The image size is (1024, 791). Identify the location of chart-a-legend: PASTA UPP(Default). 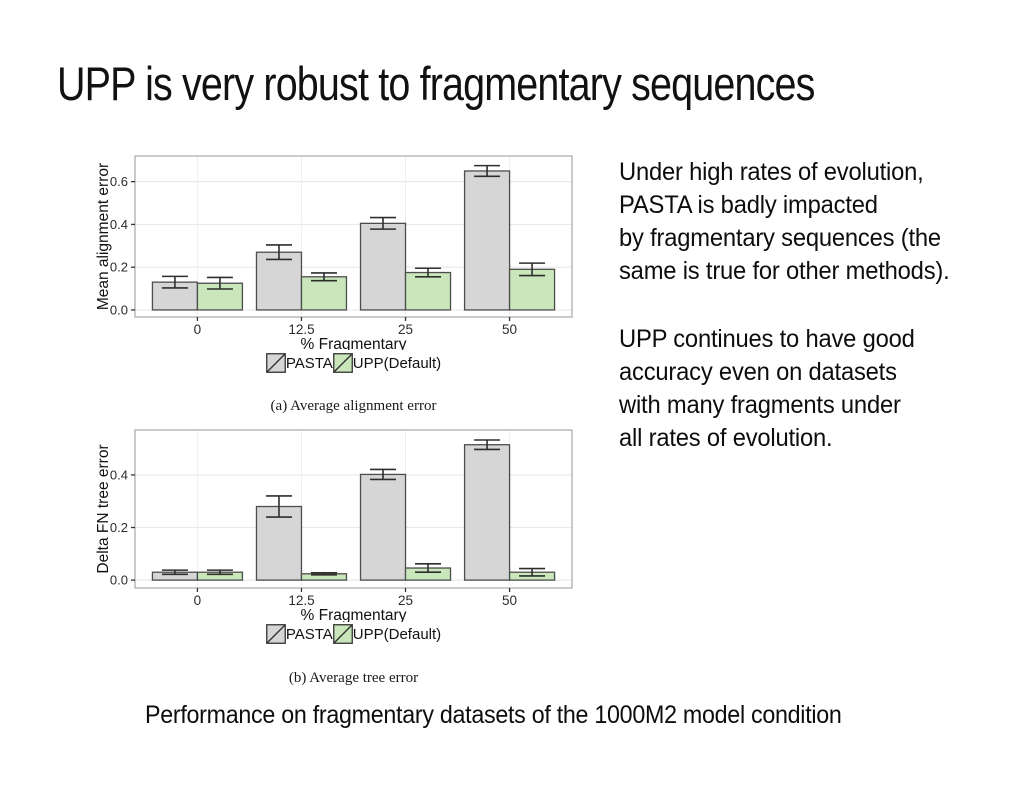
(353, 363).